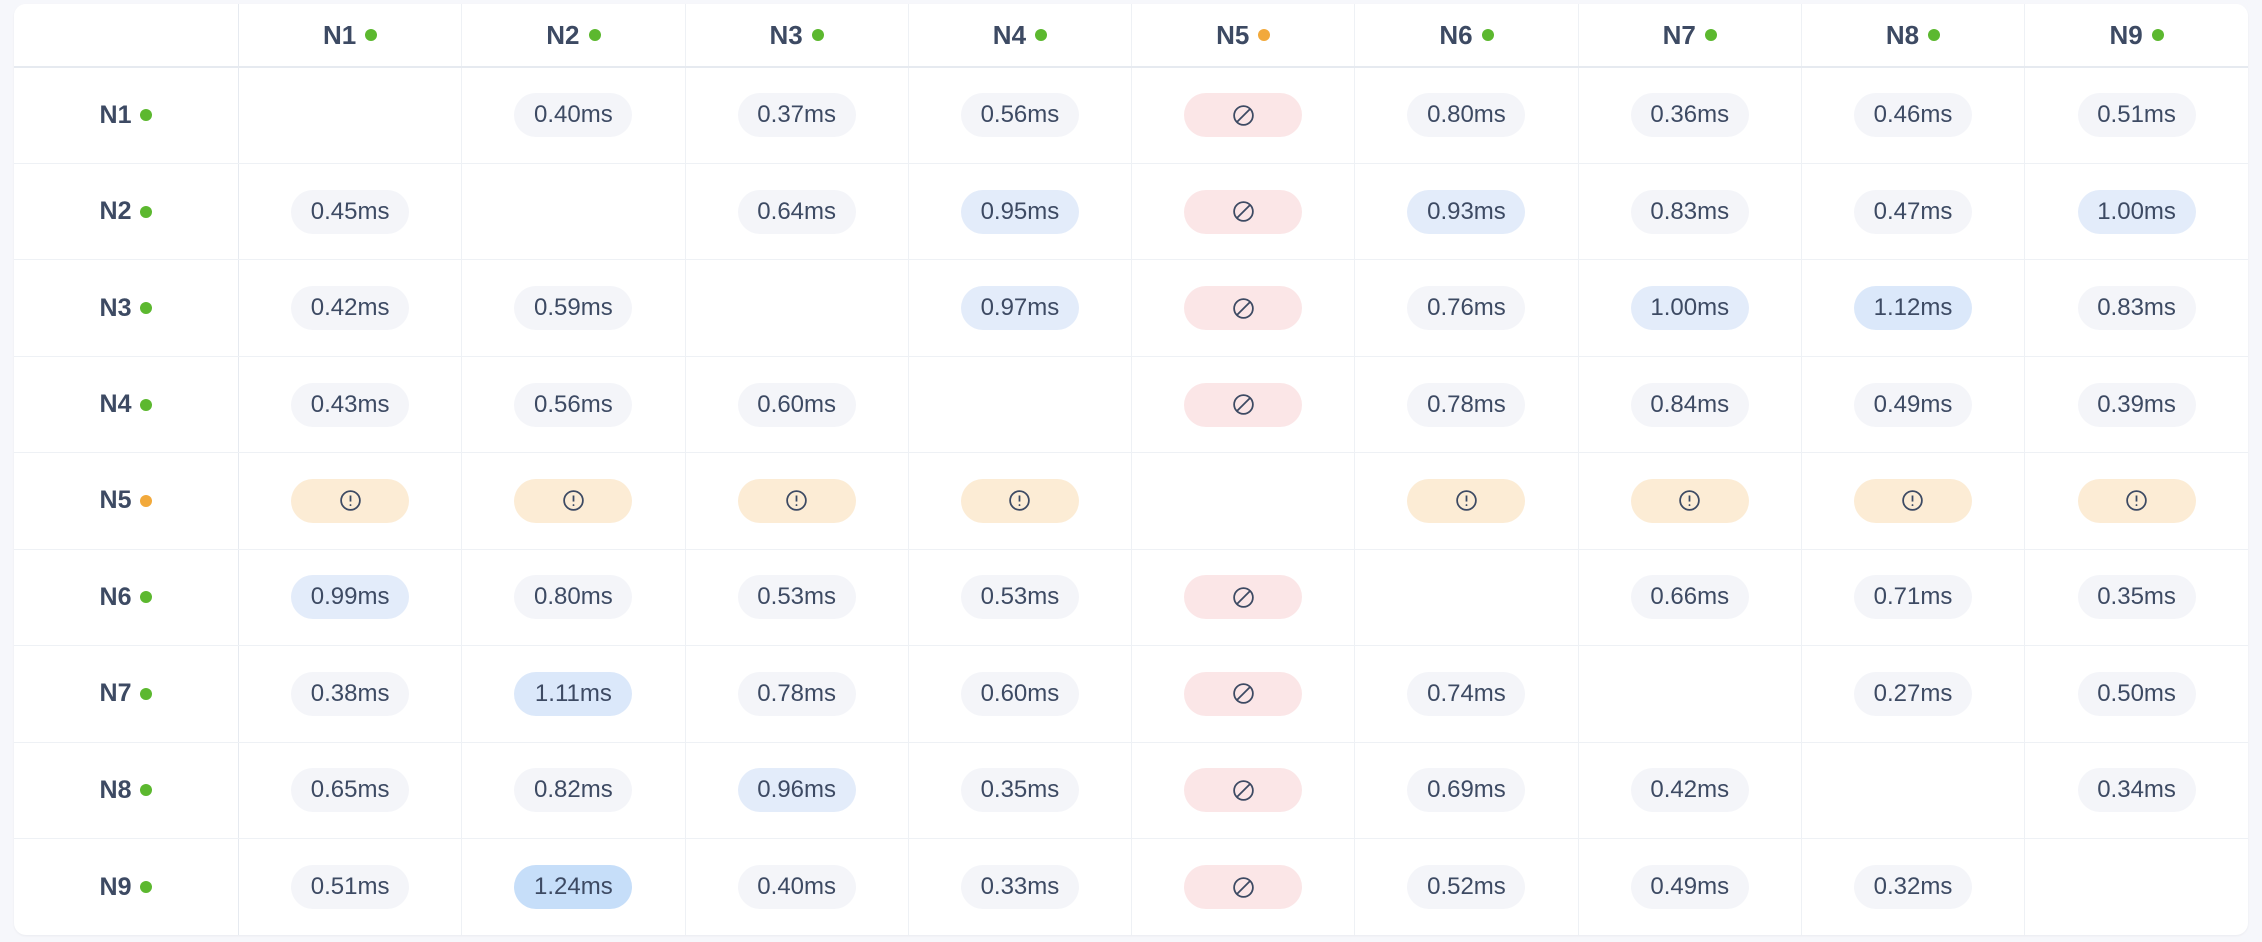  I want to click on matrix-cell-n3-n2: 0.59ms, so click(573, 308).